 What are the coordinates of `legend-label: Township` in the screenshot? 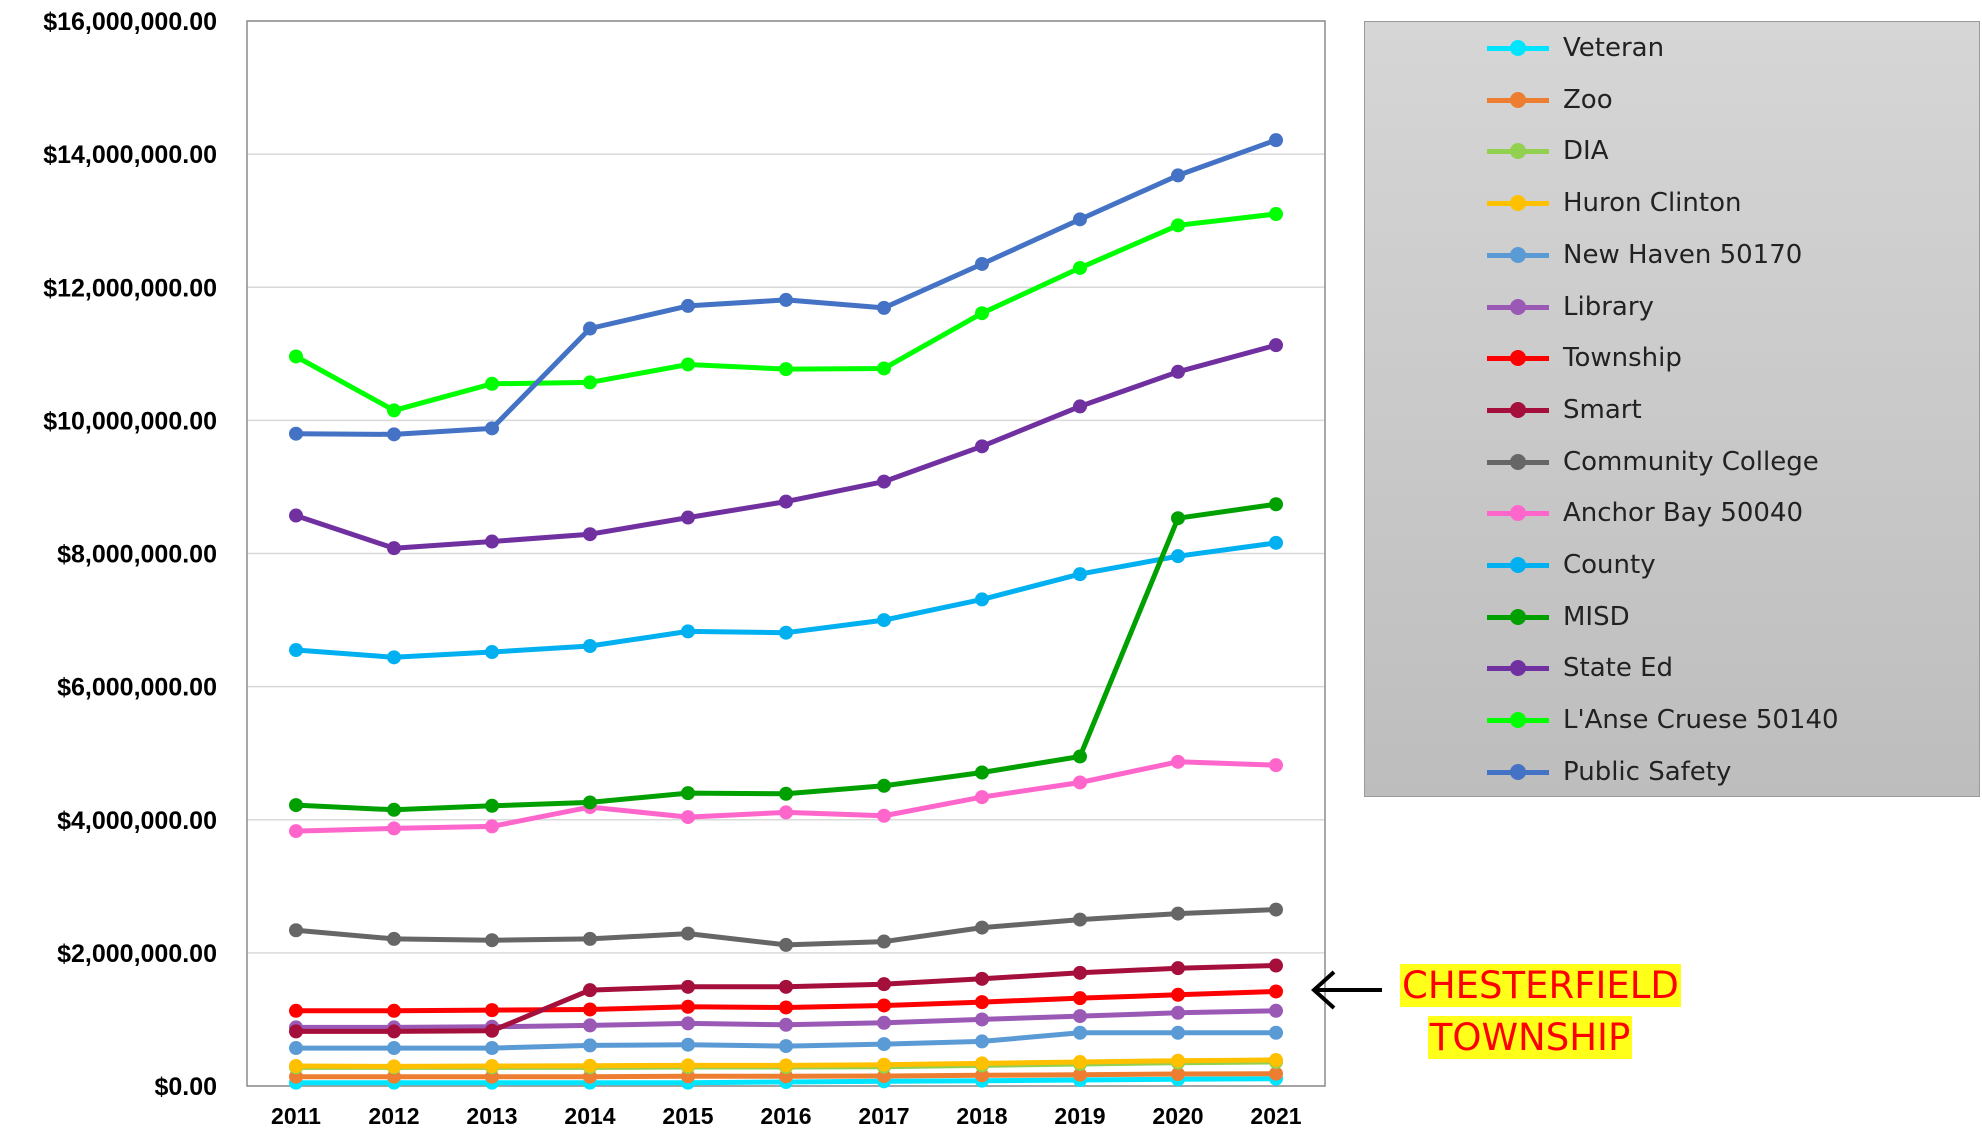 It's located at (1622, 358).